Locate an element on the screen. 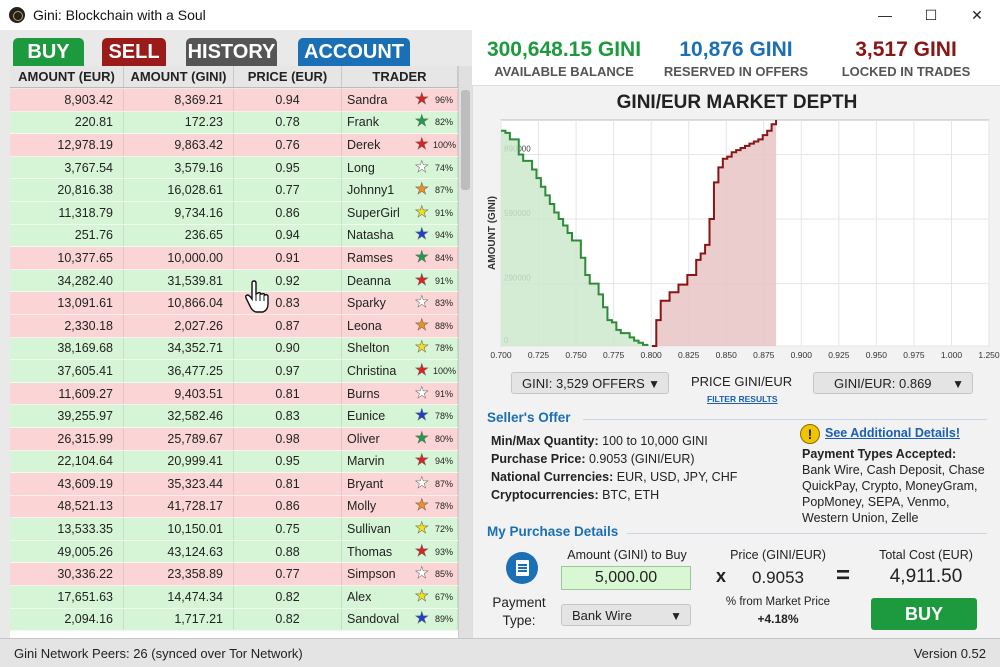 The height and width of the screenshot is (667, 1000). x-tick-label: 0.900 is located at coordinates (802, 355).